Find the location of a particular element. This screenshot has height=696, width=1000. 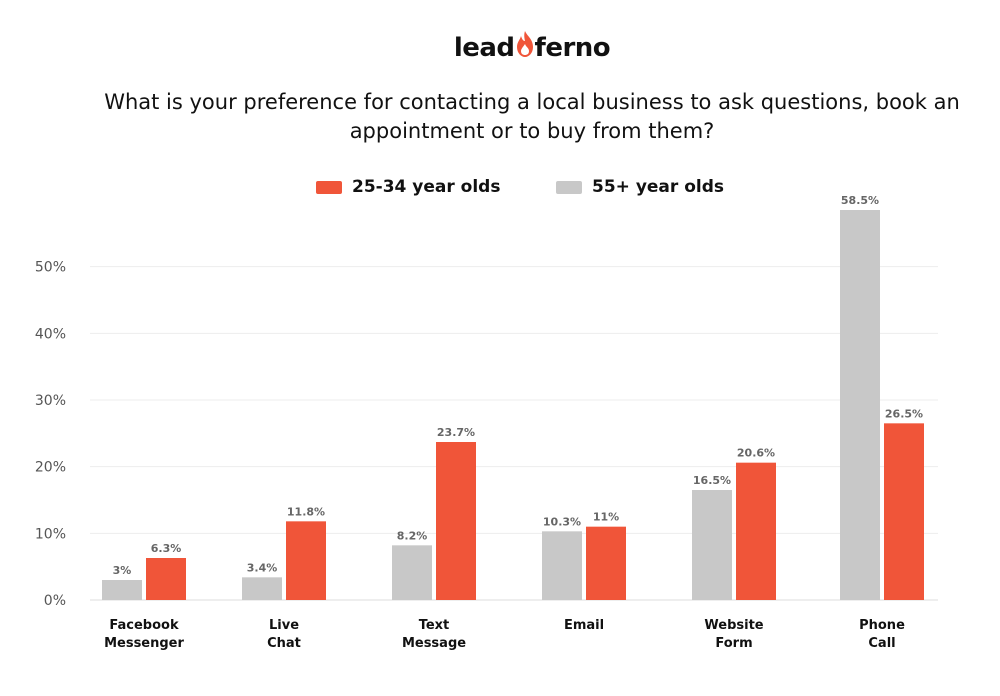

x-tick-label: Messenger is located at coordinates (144, 643).